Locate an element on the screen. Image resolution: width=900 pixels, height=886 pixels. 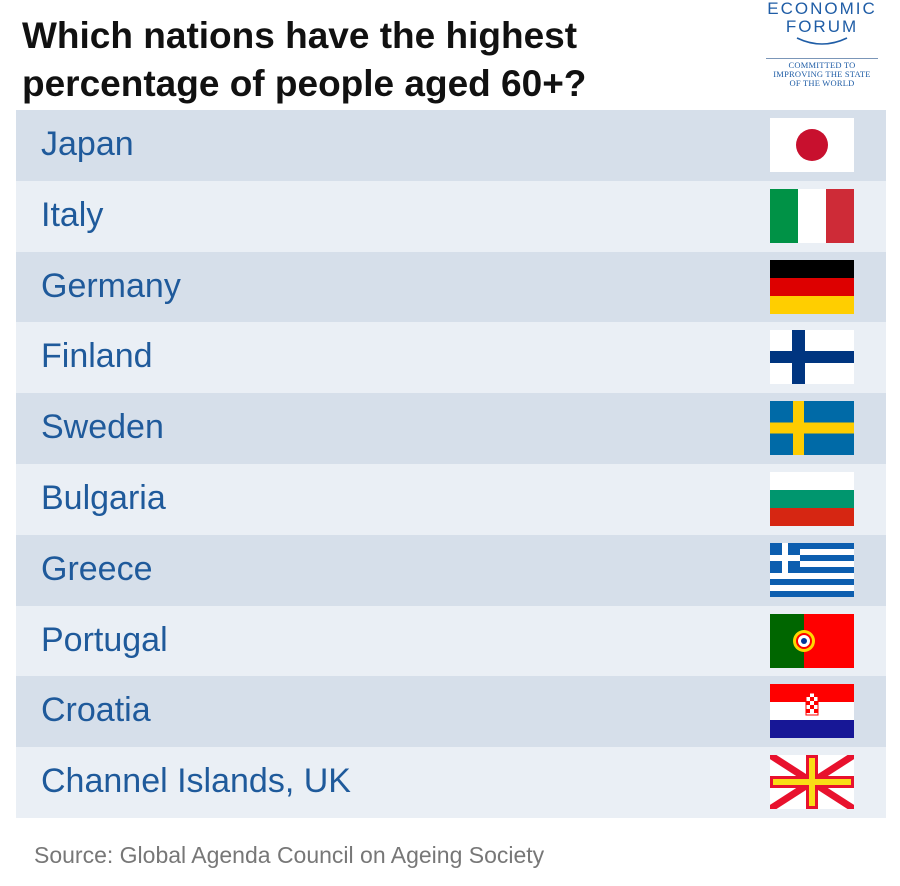
channel-islands-flag-icon is located at coordinates (812, 782).